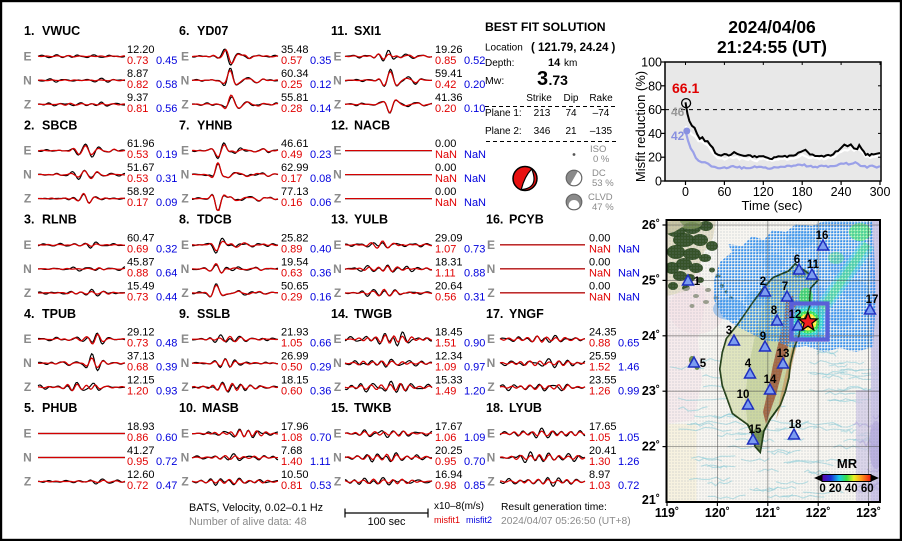  I want to click on svg-text: 1.52, so click(599, 368).